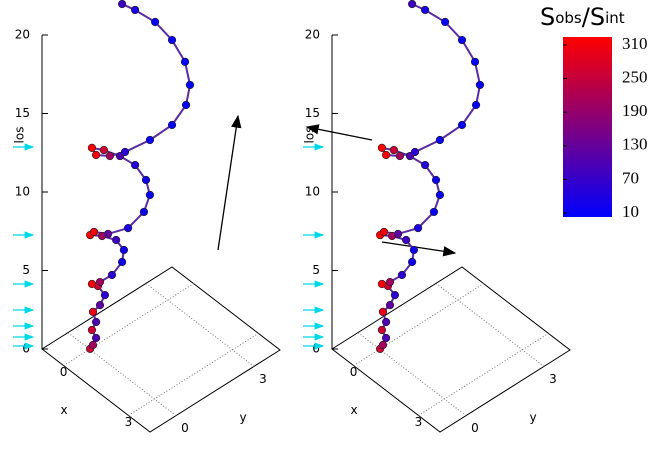 Image resolution: width=664 pixels, height=451 pixels. What do you see at coordinates (242, 418) in the screenshot?
I see `y-axis-label: y` at bounding box center [242, 418].